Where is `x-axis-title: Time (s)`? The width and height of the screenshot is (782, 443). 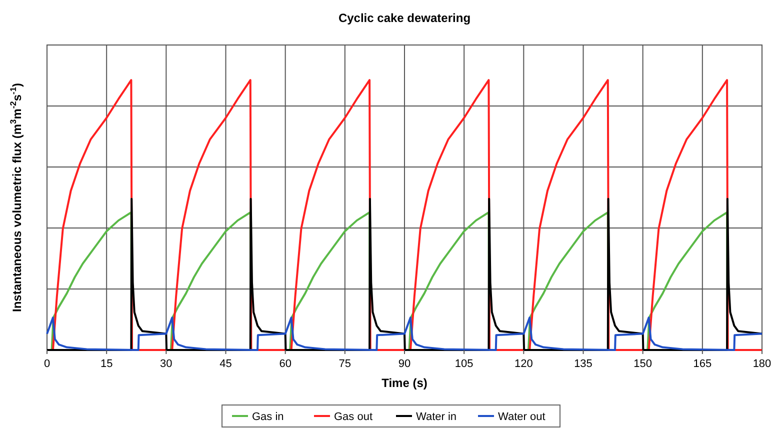
x-axis-title: Time (s) is located at coordinates (405, 383).